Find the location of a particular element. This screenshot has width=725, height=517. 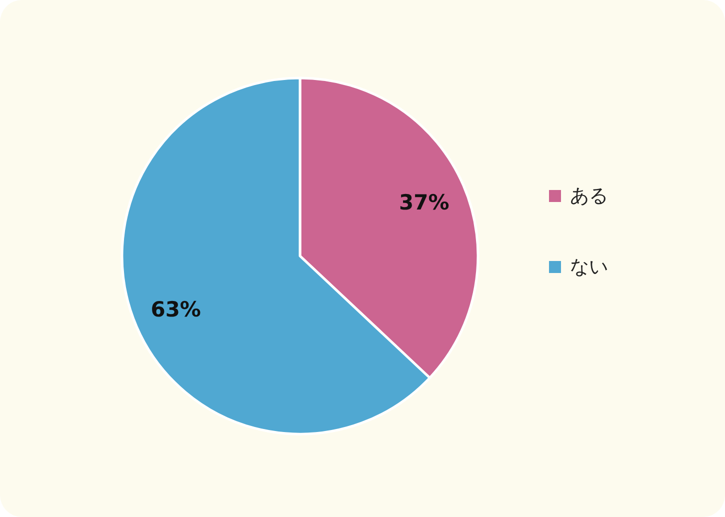

data-label: 63% is located at coordinates (175, 310).